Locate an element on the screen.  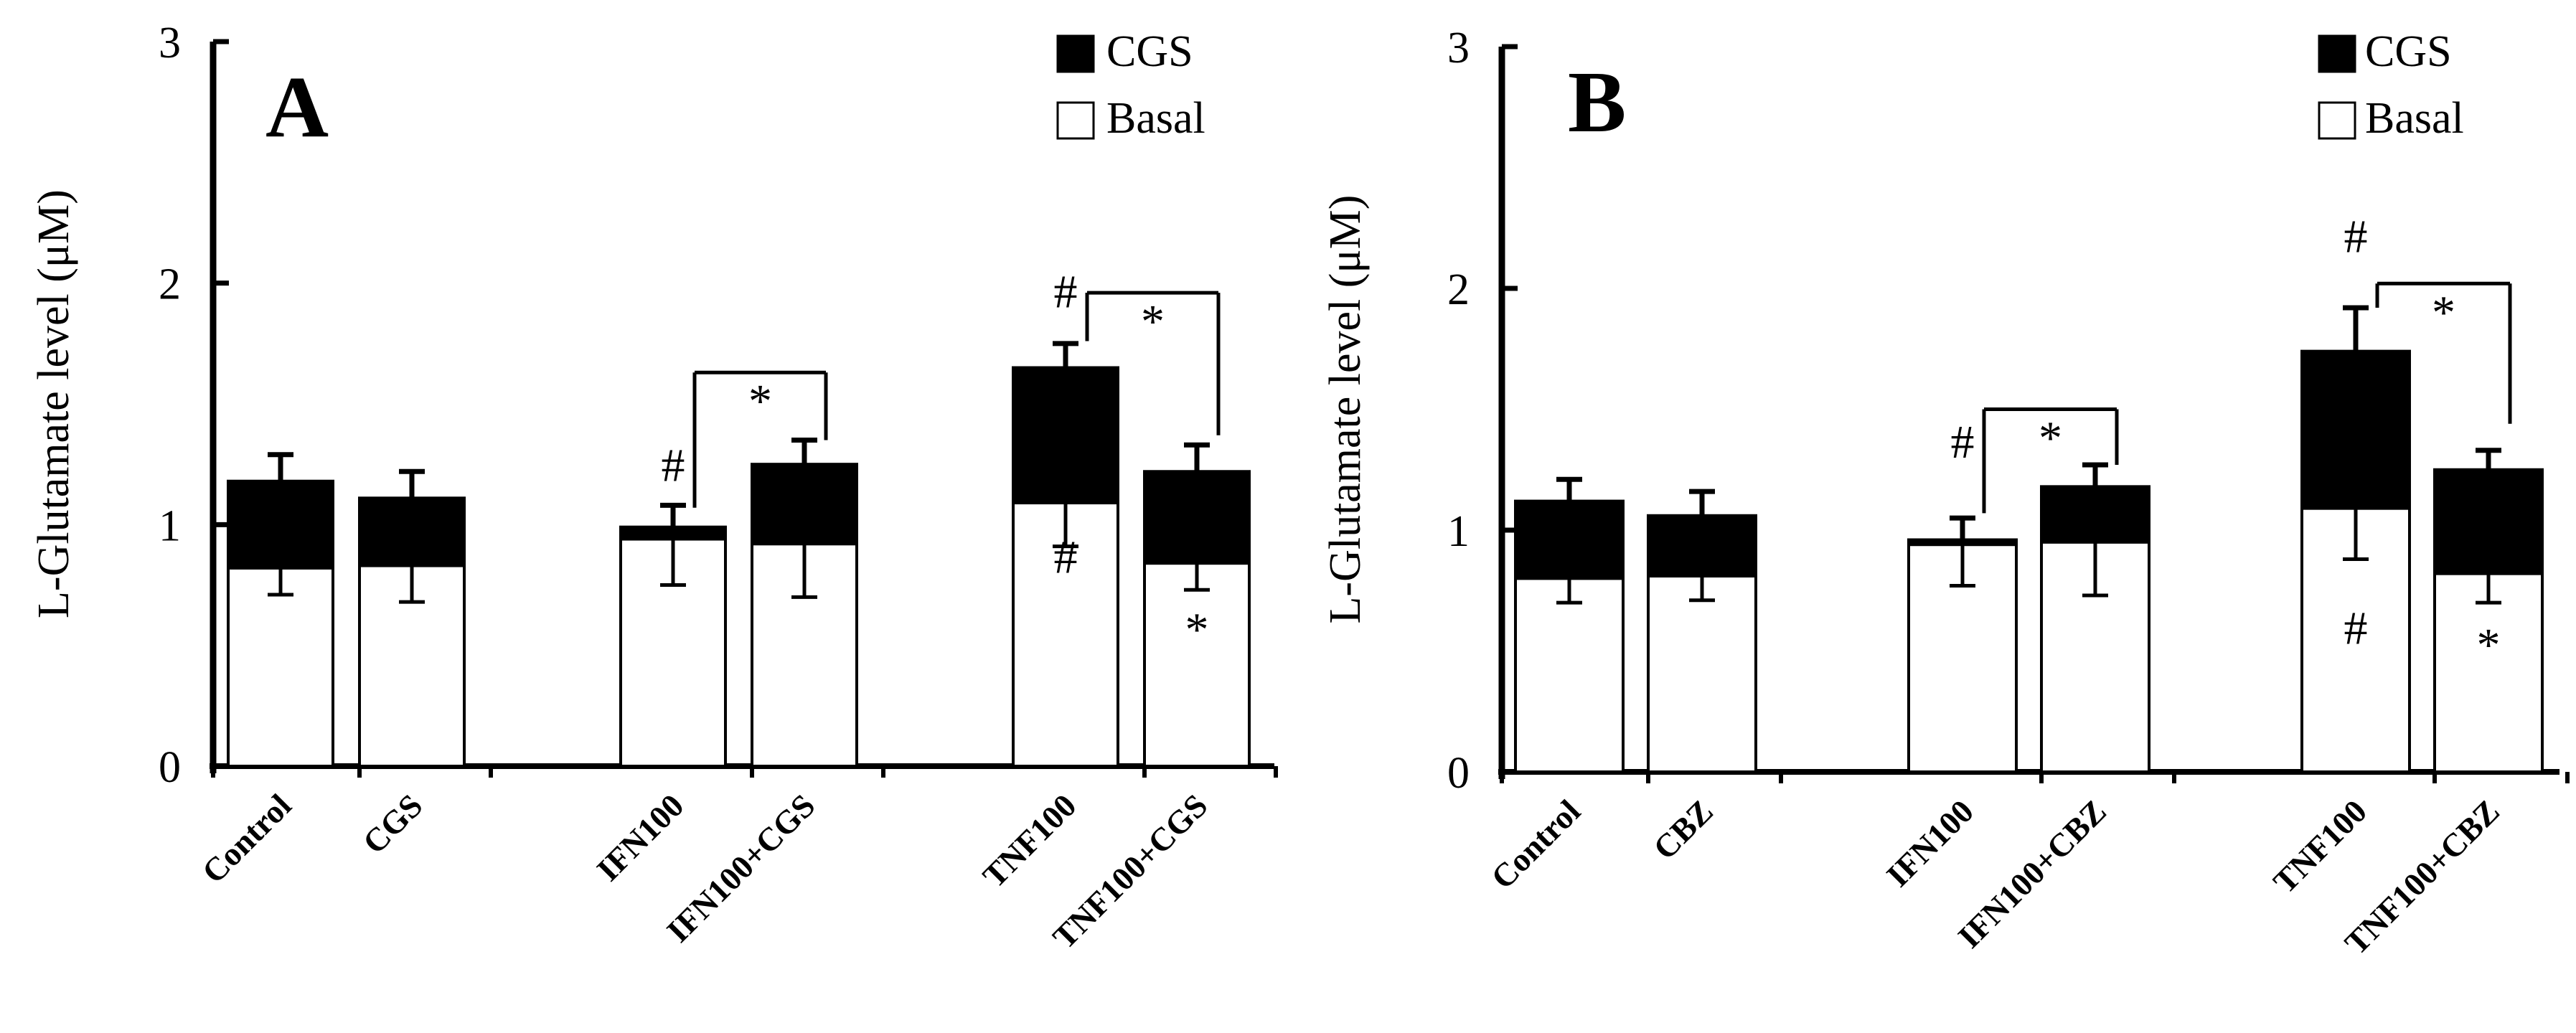
panel-letter: A is located at coordinates (297, 107).